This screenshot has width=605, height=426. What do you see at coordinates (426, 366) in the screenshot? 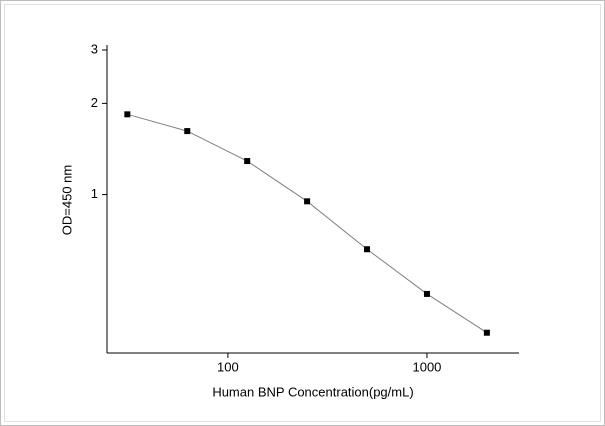
I see `x-tick-label: 1000` at bounding box center [426, 366].